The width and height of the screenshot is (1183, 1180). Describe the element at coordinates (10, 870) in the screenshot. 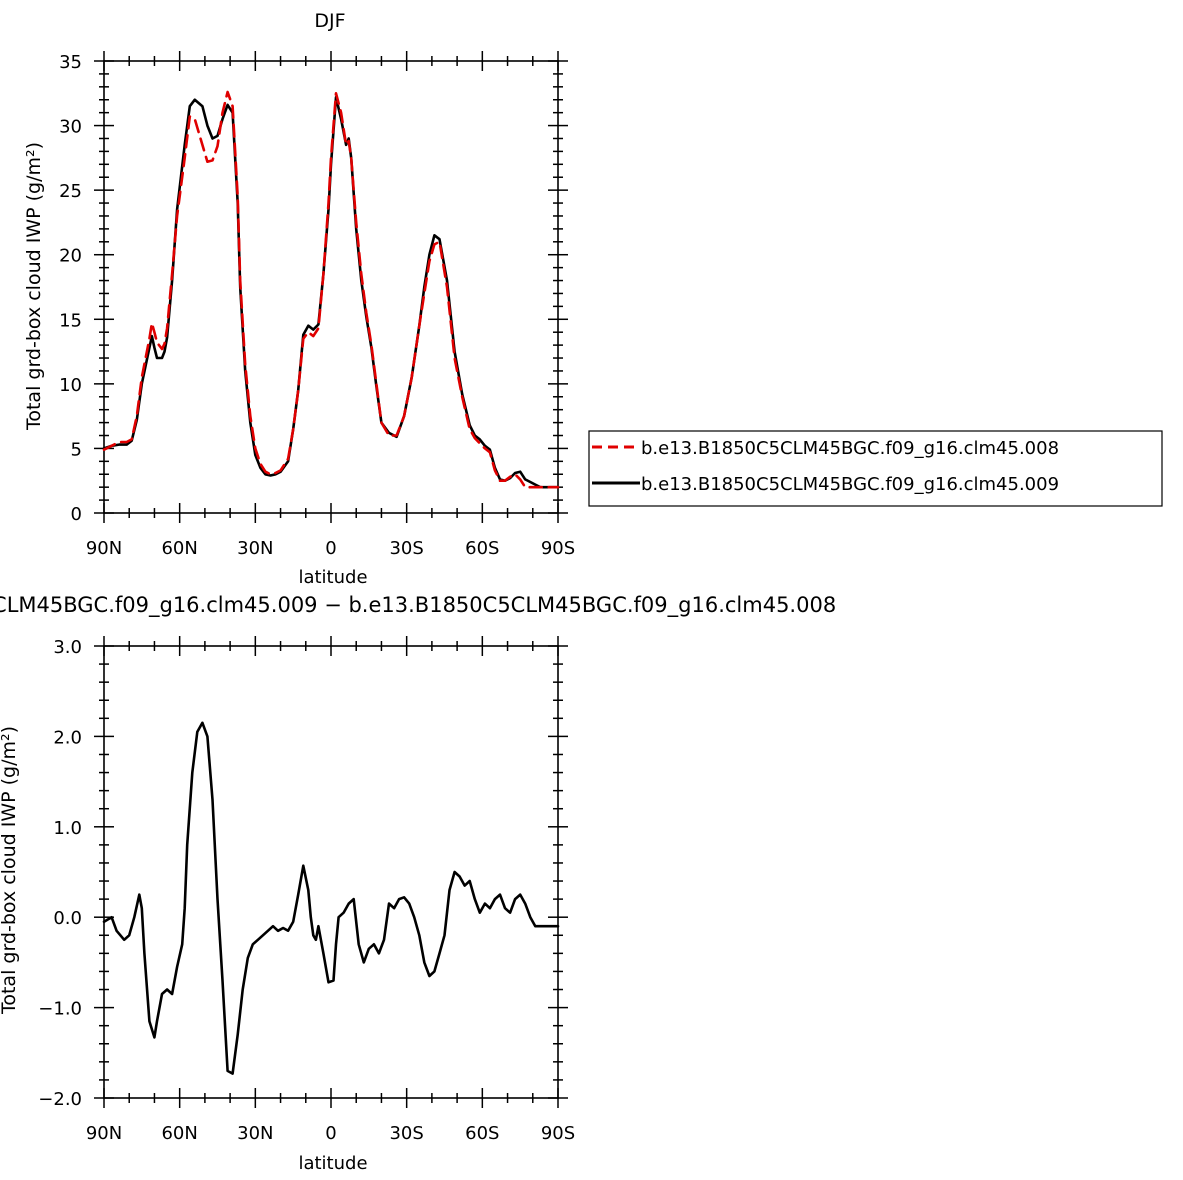

I see `bottom-y-axis-label: Total grd-box cloud IWP (g/m²)` at that location.